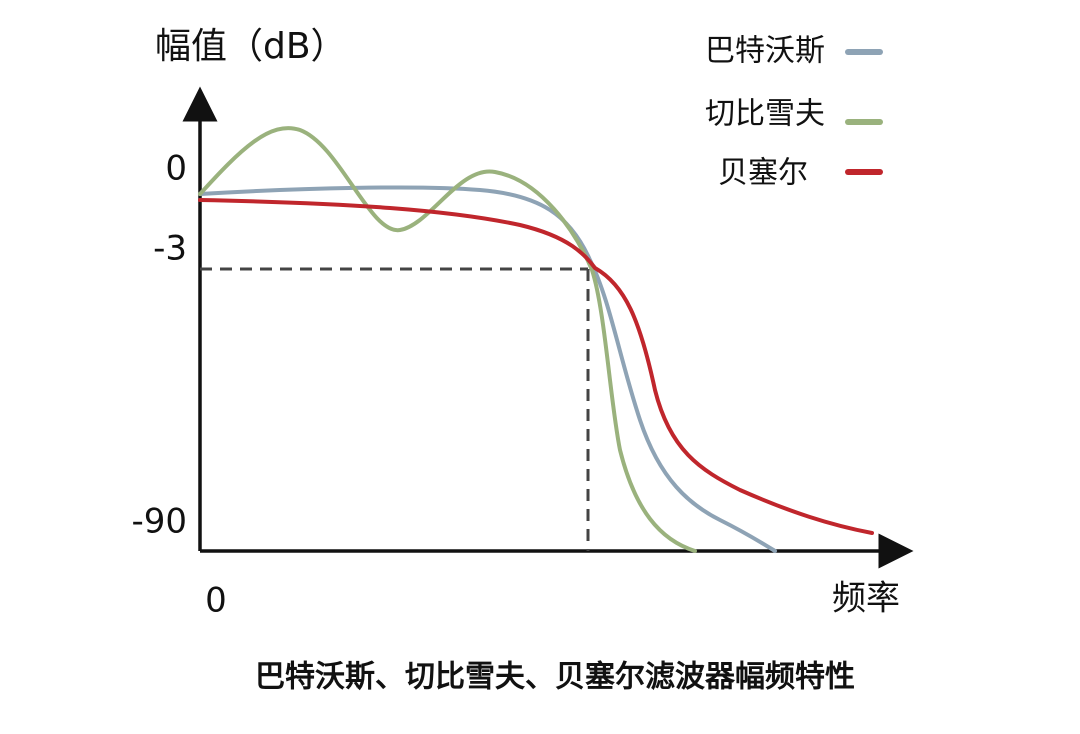 This screenshot has height=734, width=1080. What do you see at coordinates (251, 46) in the screenshot?
I see `y-title: 幅值（dB）` at bounding box center [251, 46].